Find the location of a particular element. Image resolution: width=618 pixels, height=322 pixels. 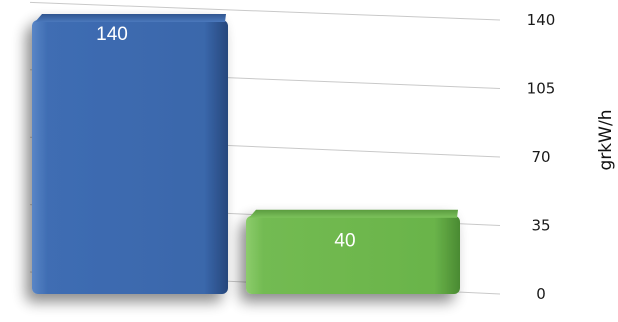

gridline is located at coordinates (265, 11).